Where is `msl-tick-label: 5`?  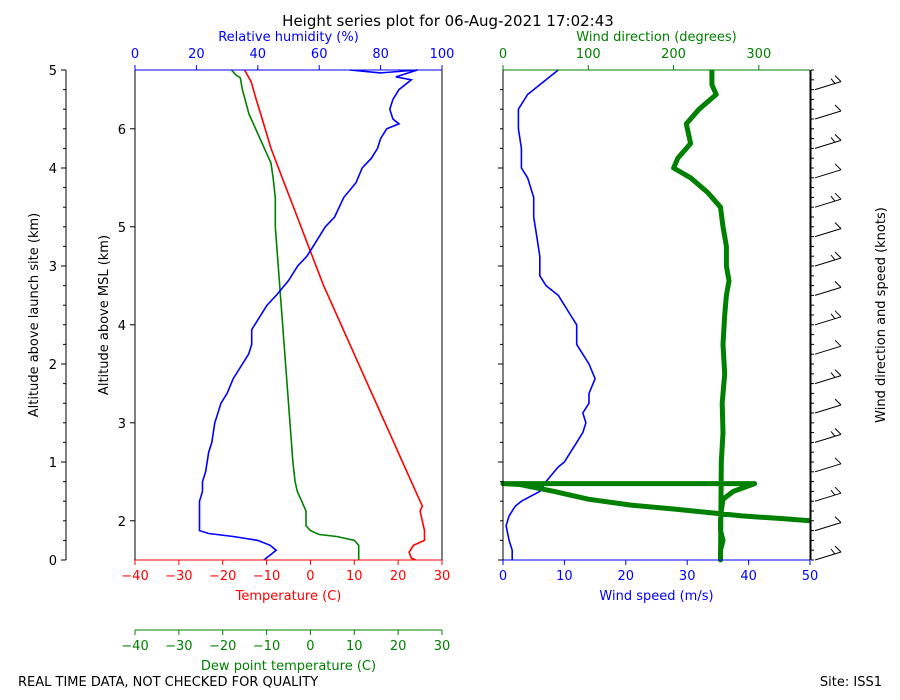 msl-tick-label: 5 is located at coordinates (122, 228).